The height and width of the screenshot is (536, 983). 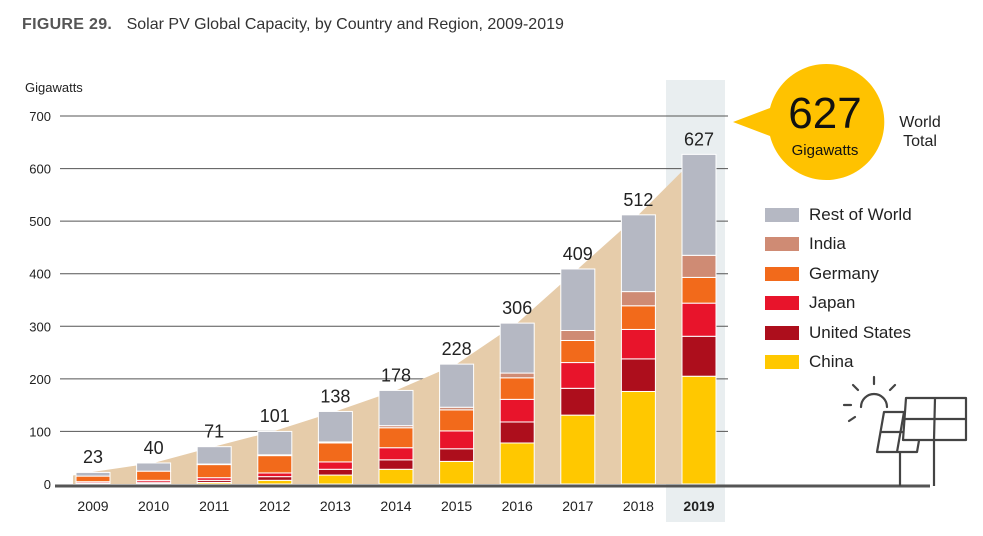 I want to click on bar-rest-of-world-2012, so click(x=275, y=443).